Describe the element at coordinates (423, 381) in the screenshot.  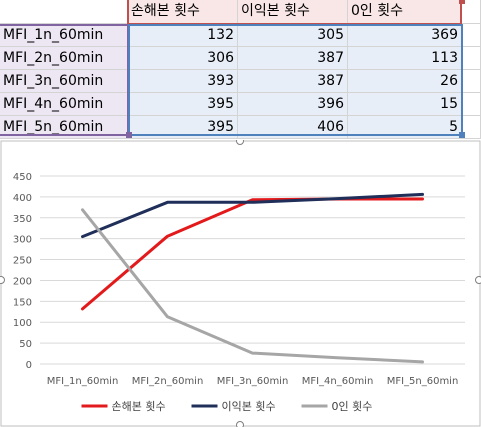
I see `x-tick-label: MFI_5n_60min` at that location.